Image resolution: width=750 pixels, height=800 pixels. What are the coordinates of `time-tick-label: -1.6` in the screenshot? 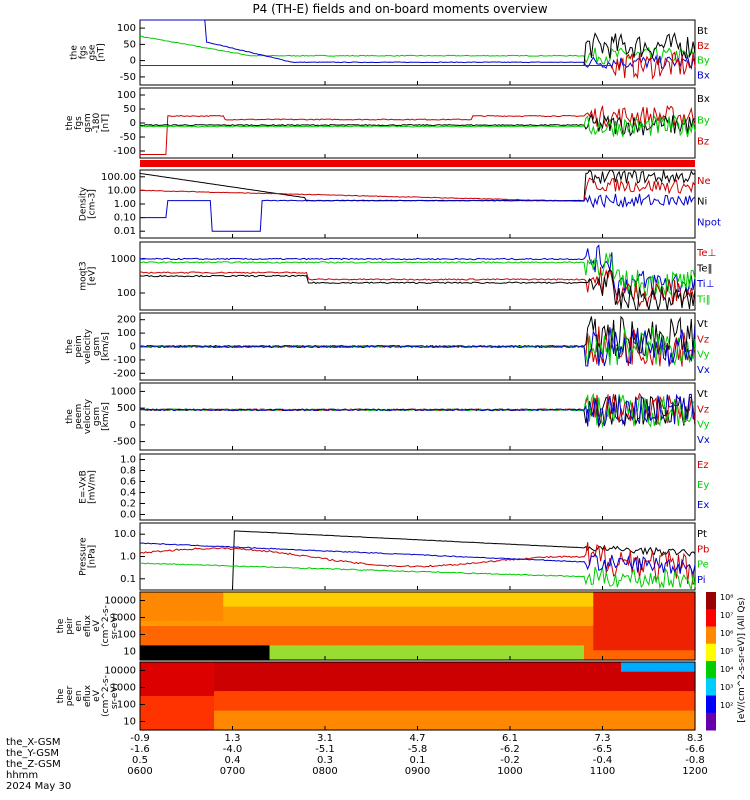 It's located at (140, 749).